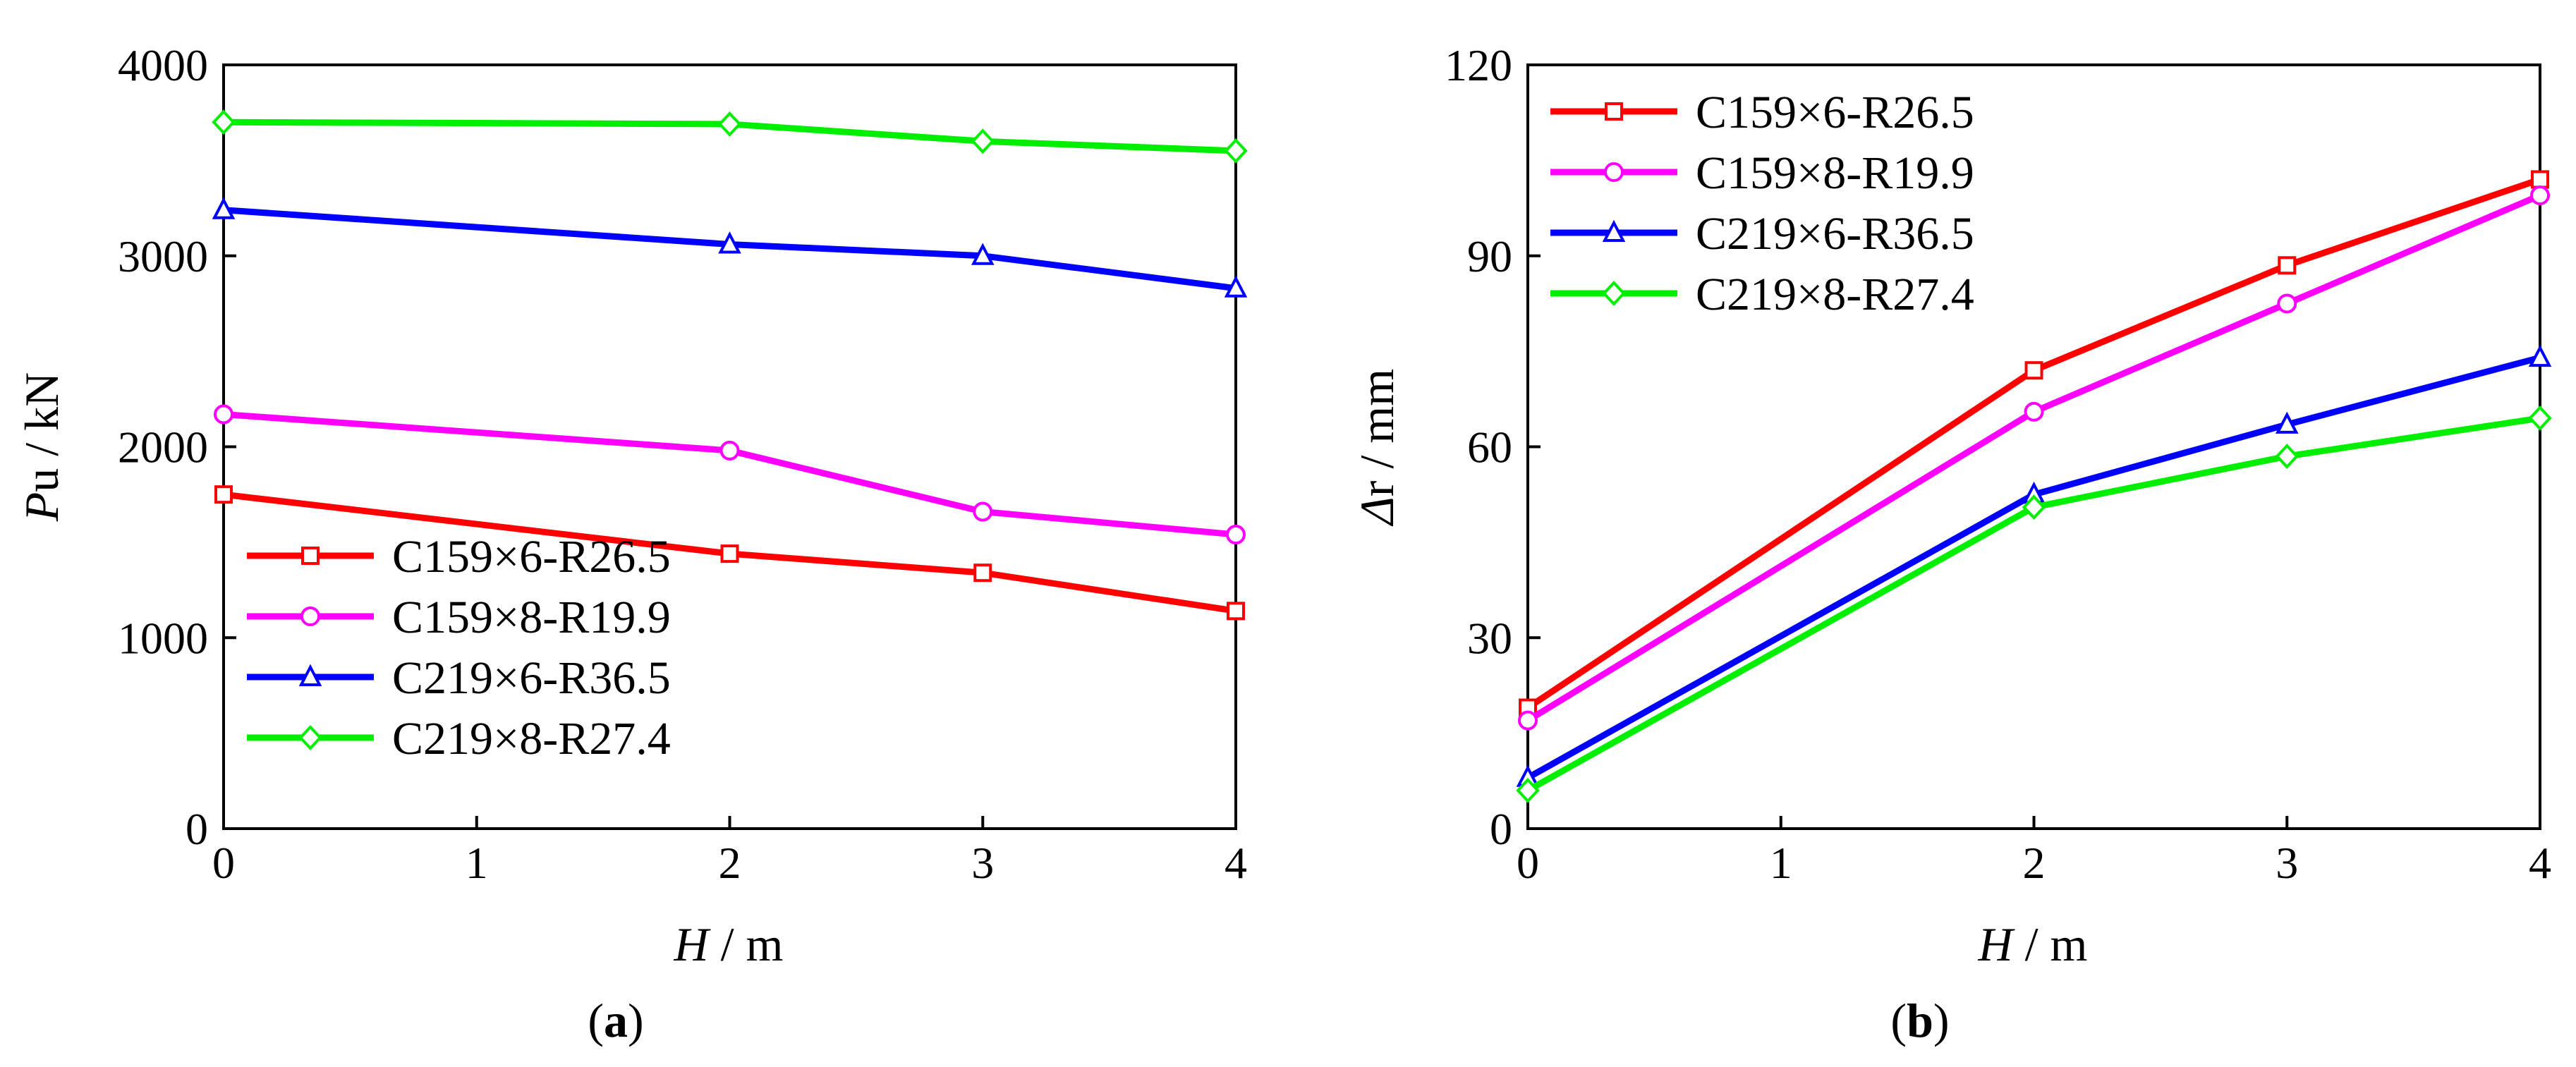  Describe the element at coordinates (41, 432) in the screenshot. I see `y-axis-label-unit: u / kN` at that location.